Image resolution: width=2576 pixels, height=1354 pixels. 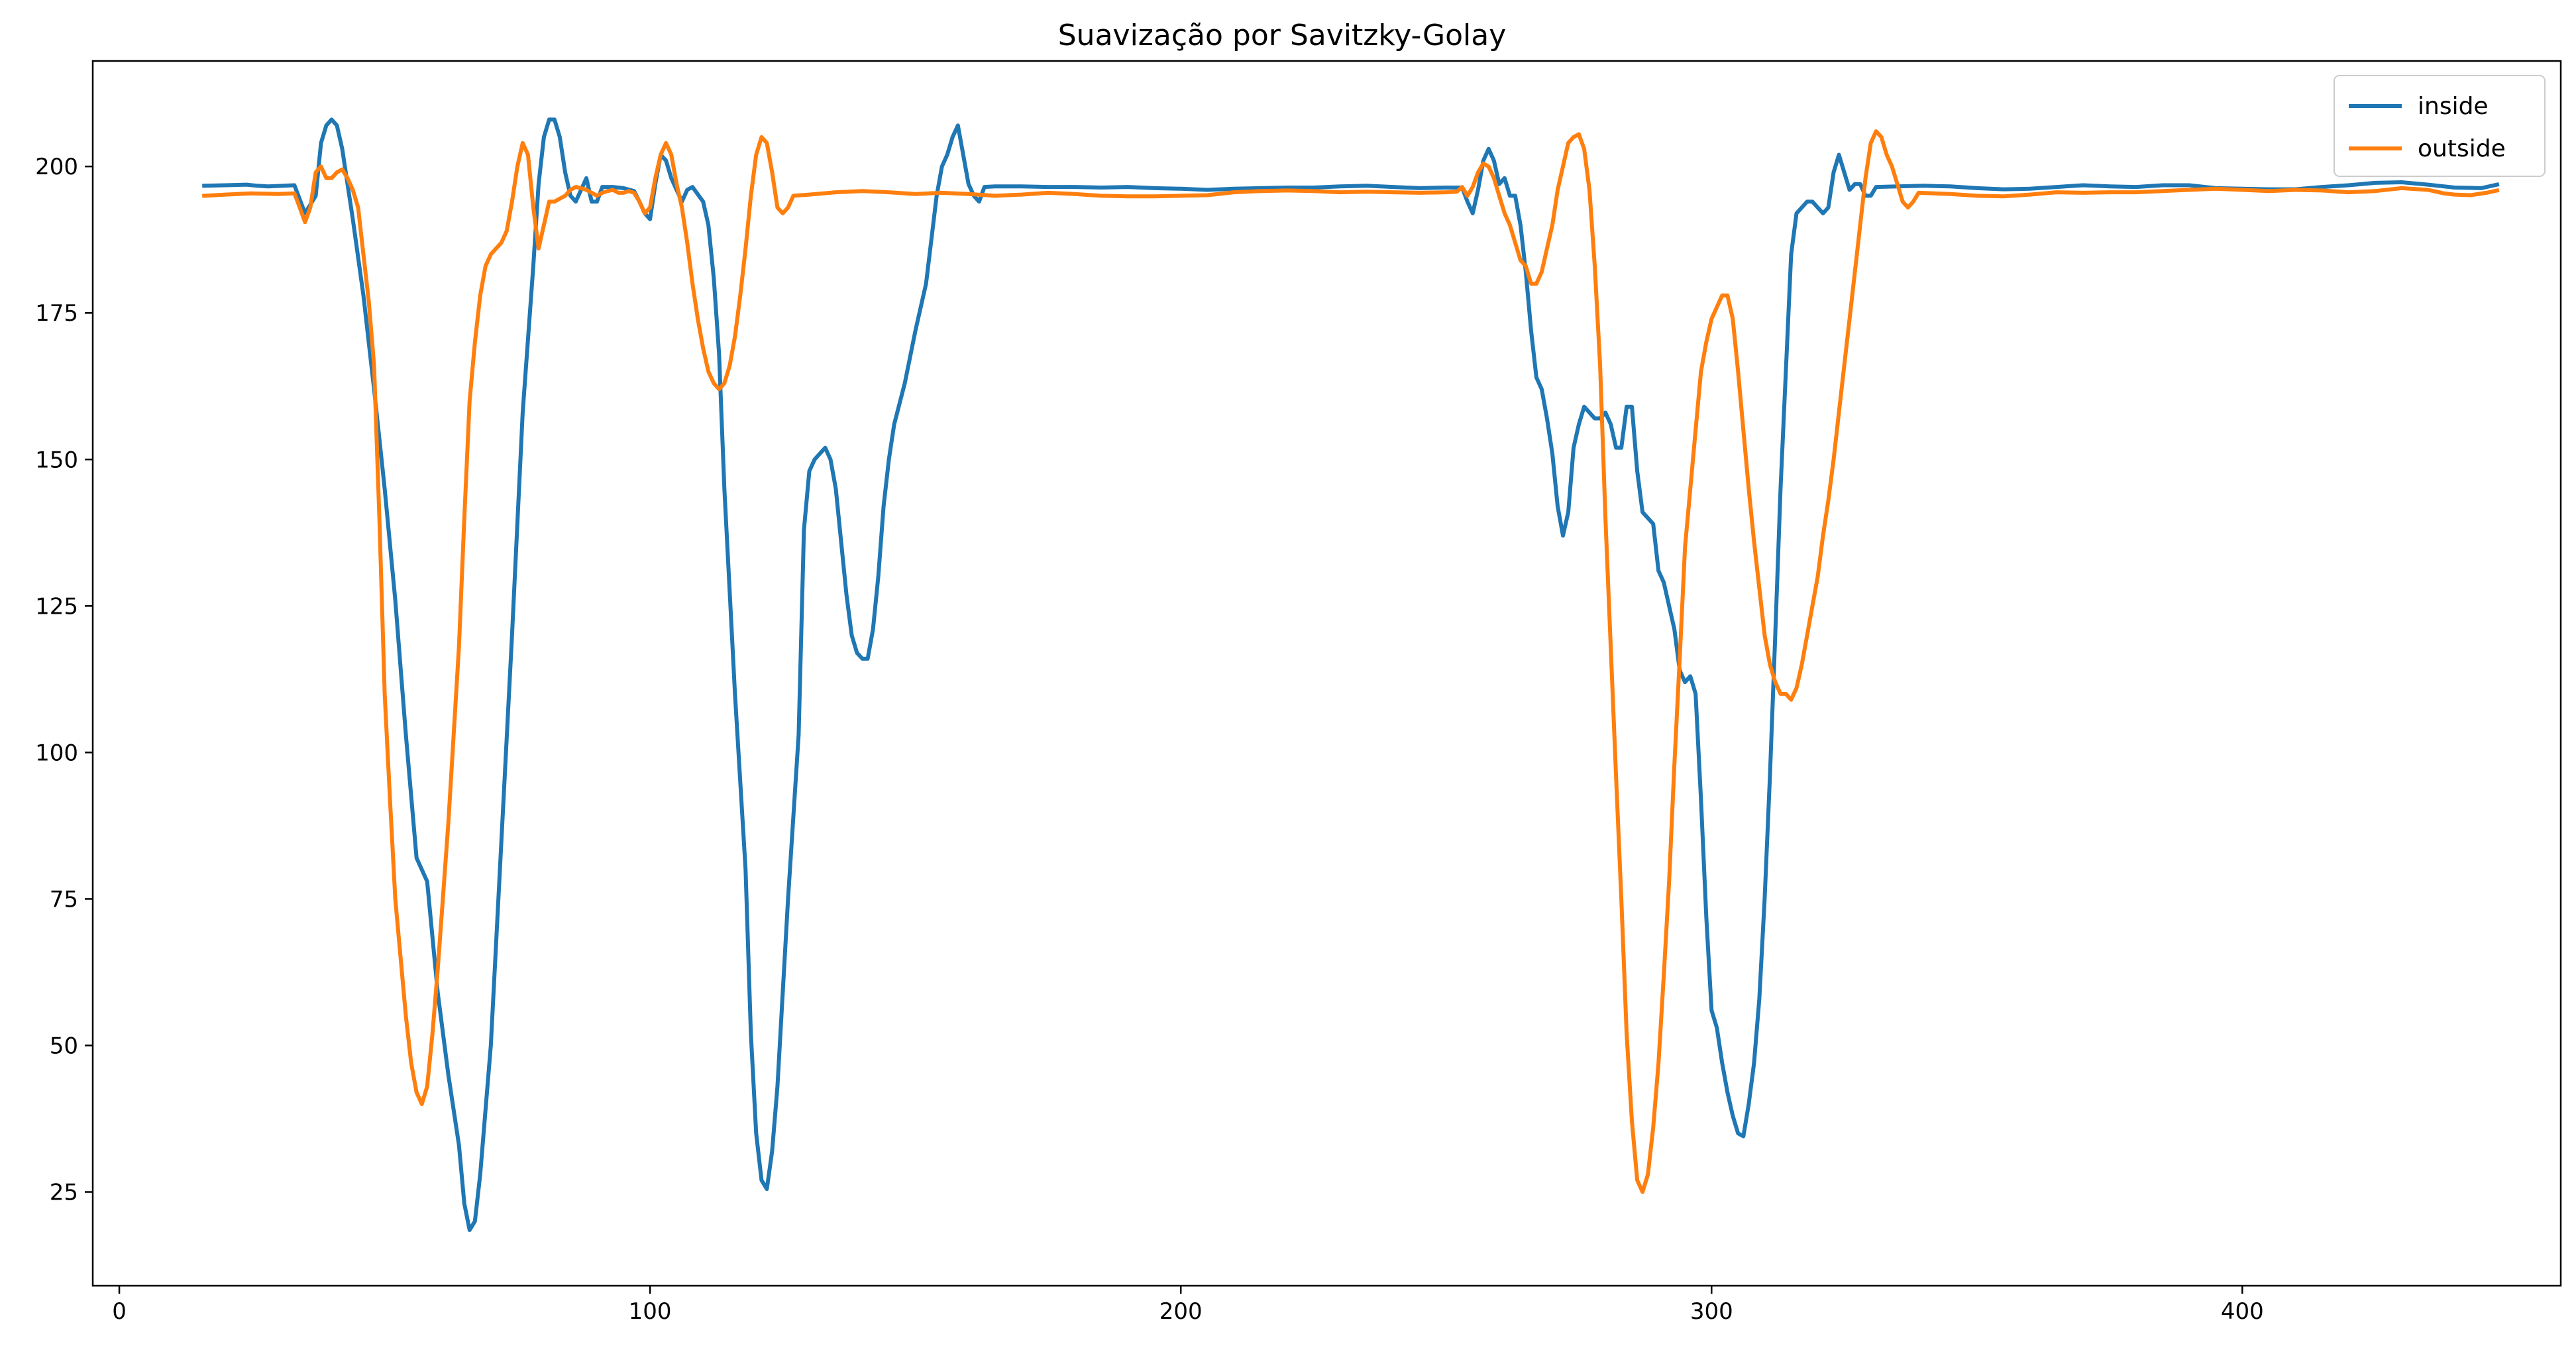 What do you see at coordinates (64, 899) in the screenshot?
I see `y-tick-label: 75` at bounding box center [64, 899].